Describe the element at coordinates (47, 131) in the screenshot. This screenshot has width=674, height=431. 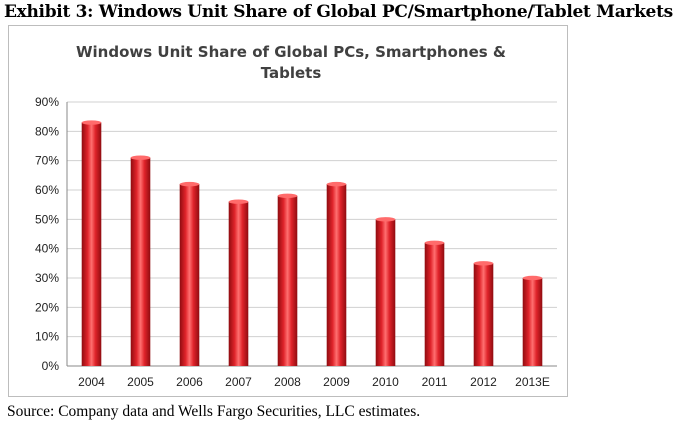
I see `y-tick-label: 80%` at that location.